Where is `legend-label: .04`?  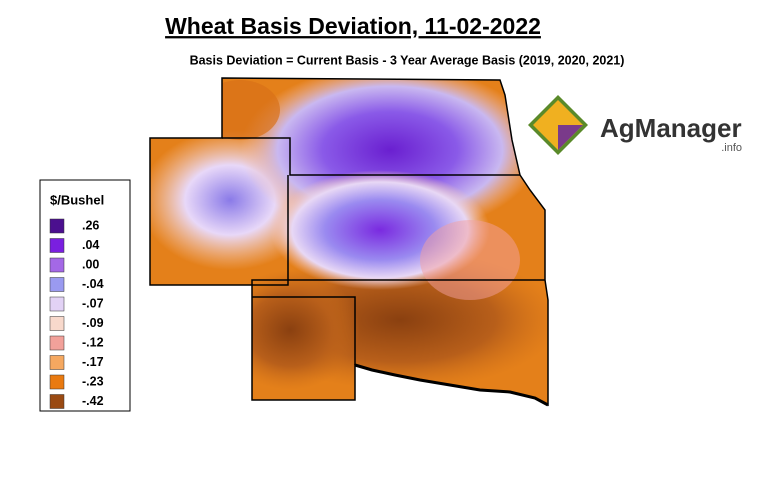 legend-label: .04 is located at coordinates (90, 245).